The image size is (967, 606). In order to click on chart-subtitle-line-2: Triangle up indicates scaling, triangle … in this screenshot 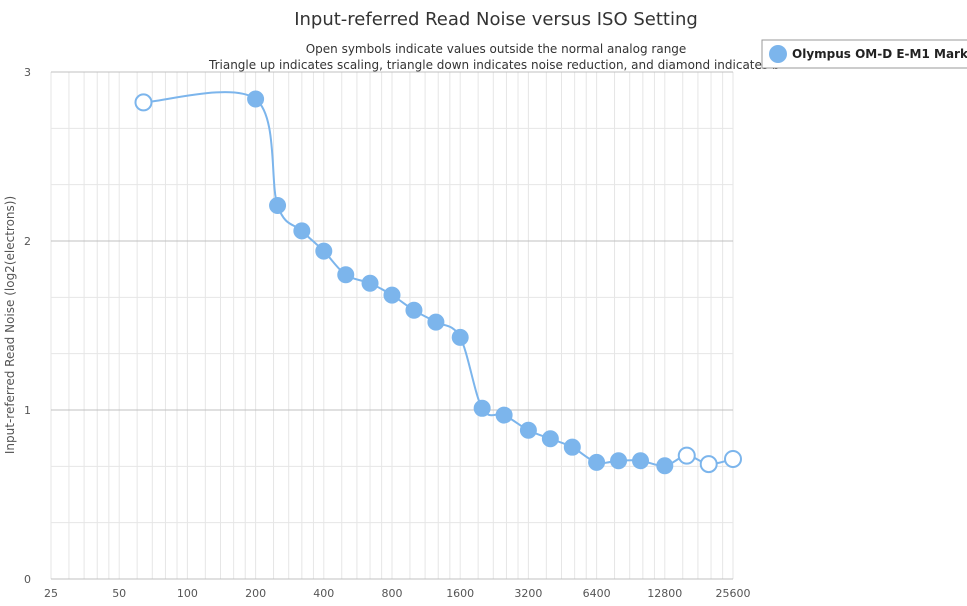, I will do `click(494, 65)`.